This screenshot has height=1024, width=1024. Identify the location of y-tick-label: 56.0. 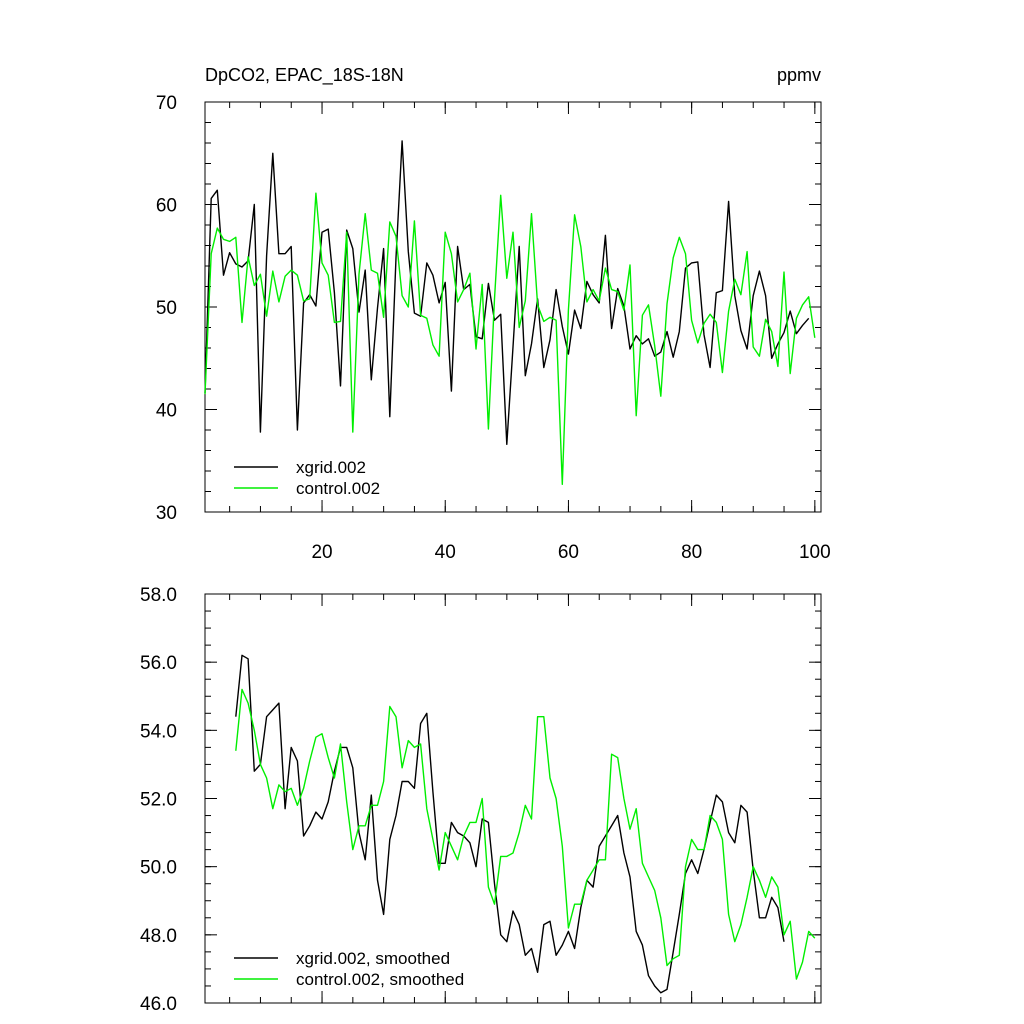
(158, 663).